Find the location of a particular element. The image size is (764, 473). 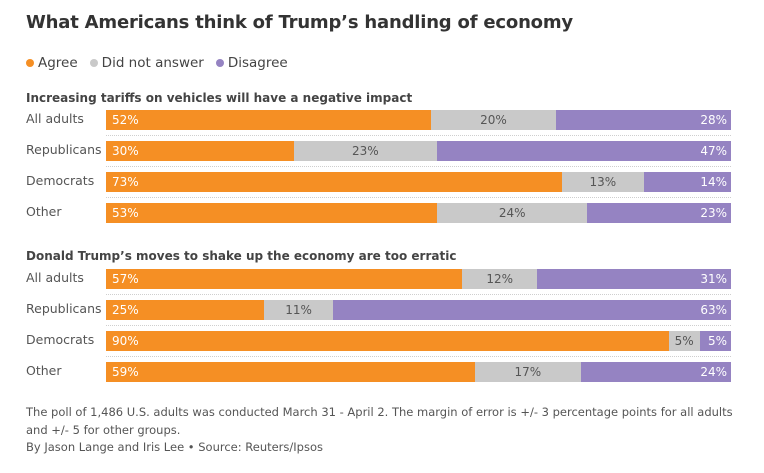

disagree-segment: 23% is located at coordinates (659, 213).